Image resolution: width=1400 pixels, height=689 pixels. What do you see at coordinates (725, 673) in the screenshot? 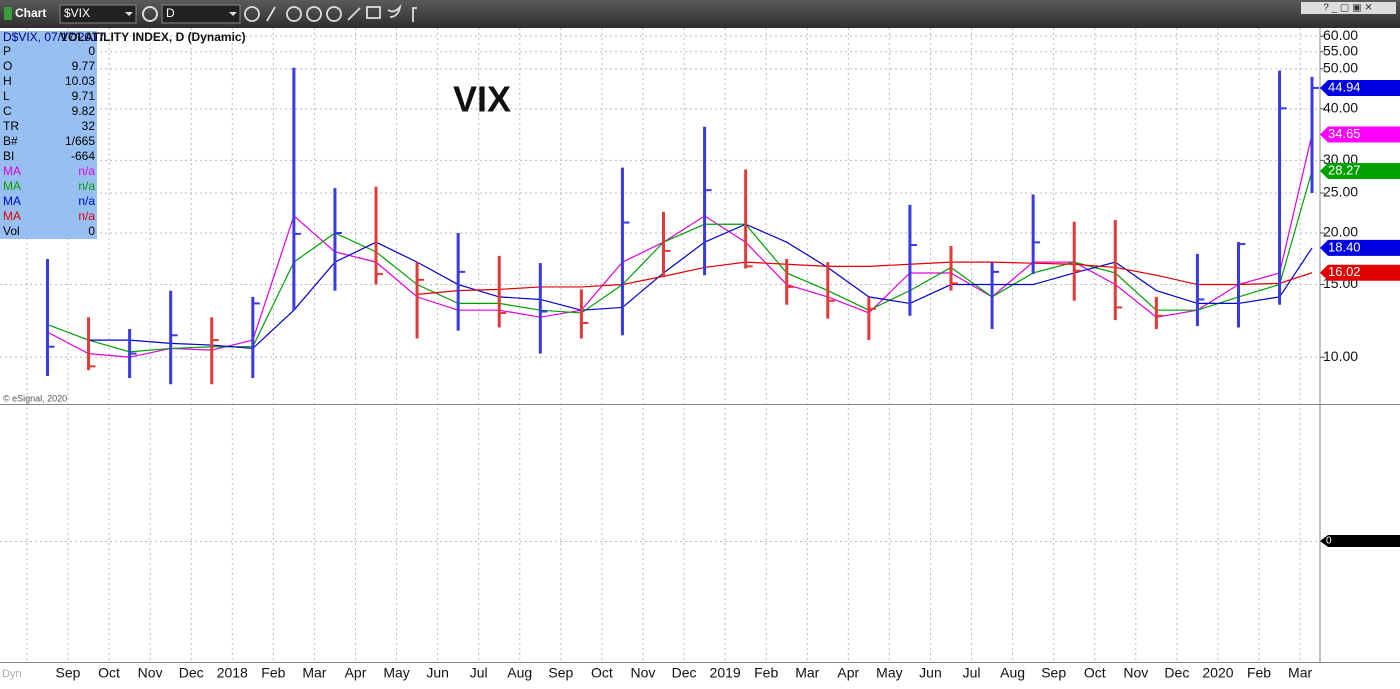
I see `x-tick-label: 2019` at bounding box center [725, 673].